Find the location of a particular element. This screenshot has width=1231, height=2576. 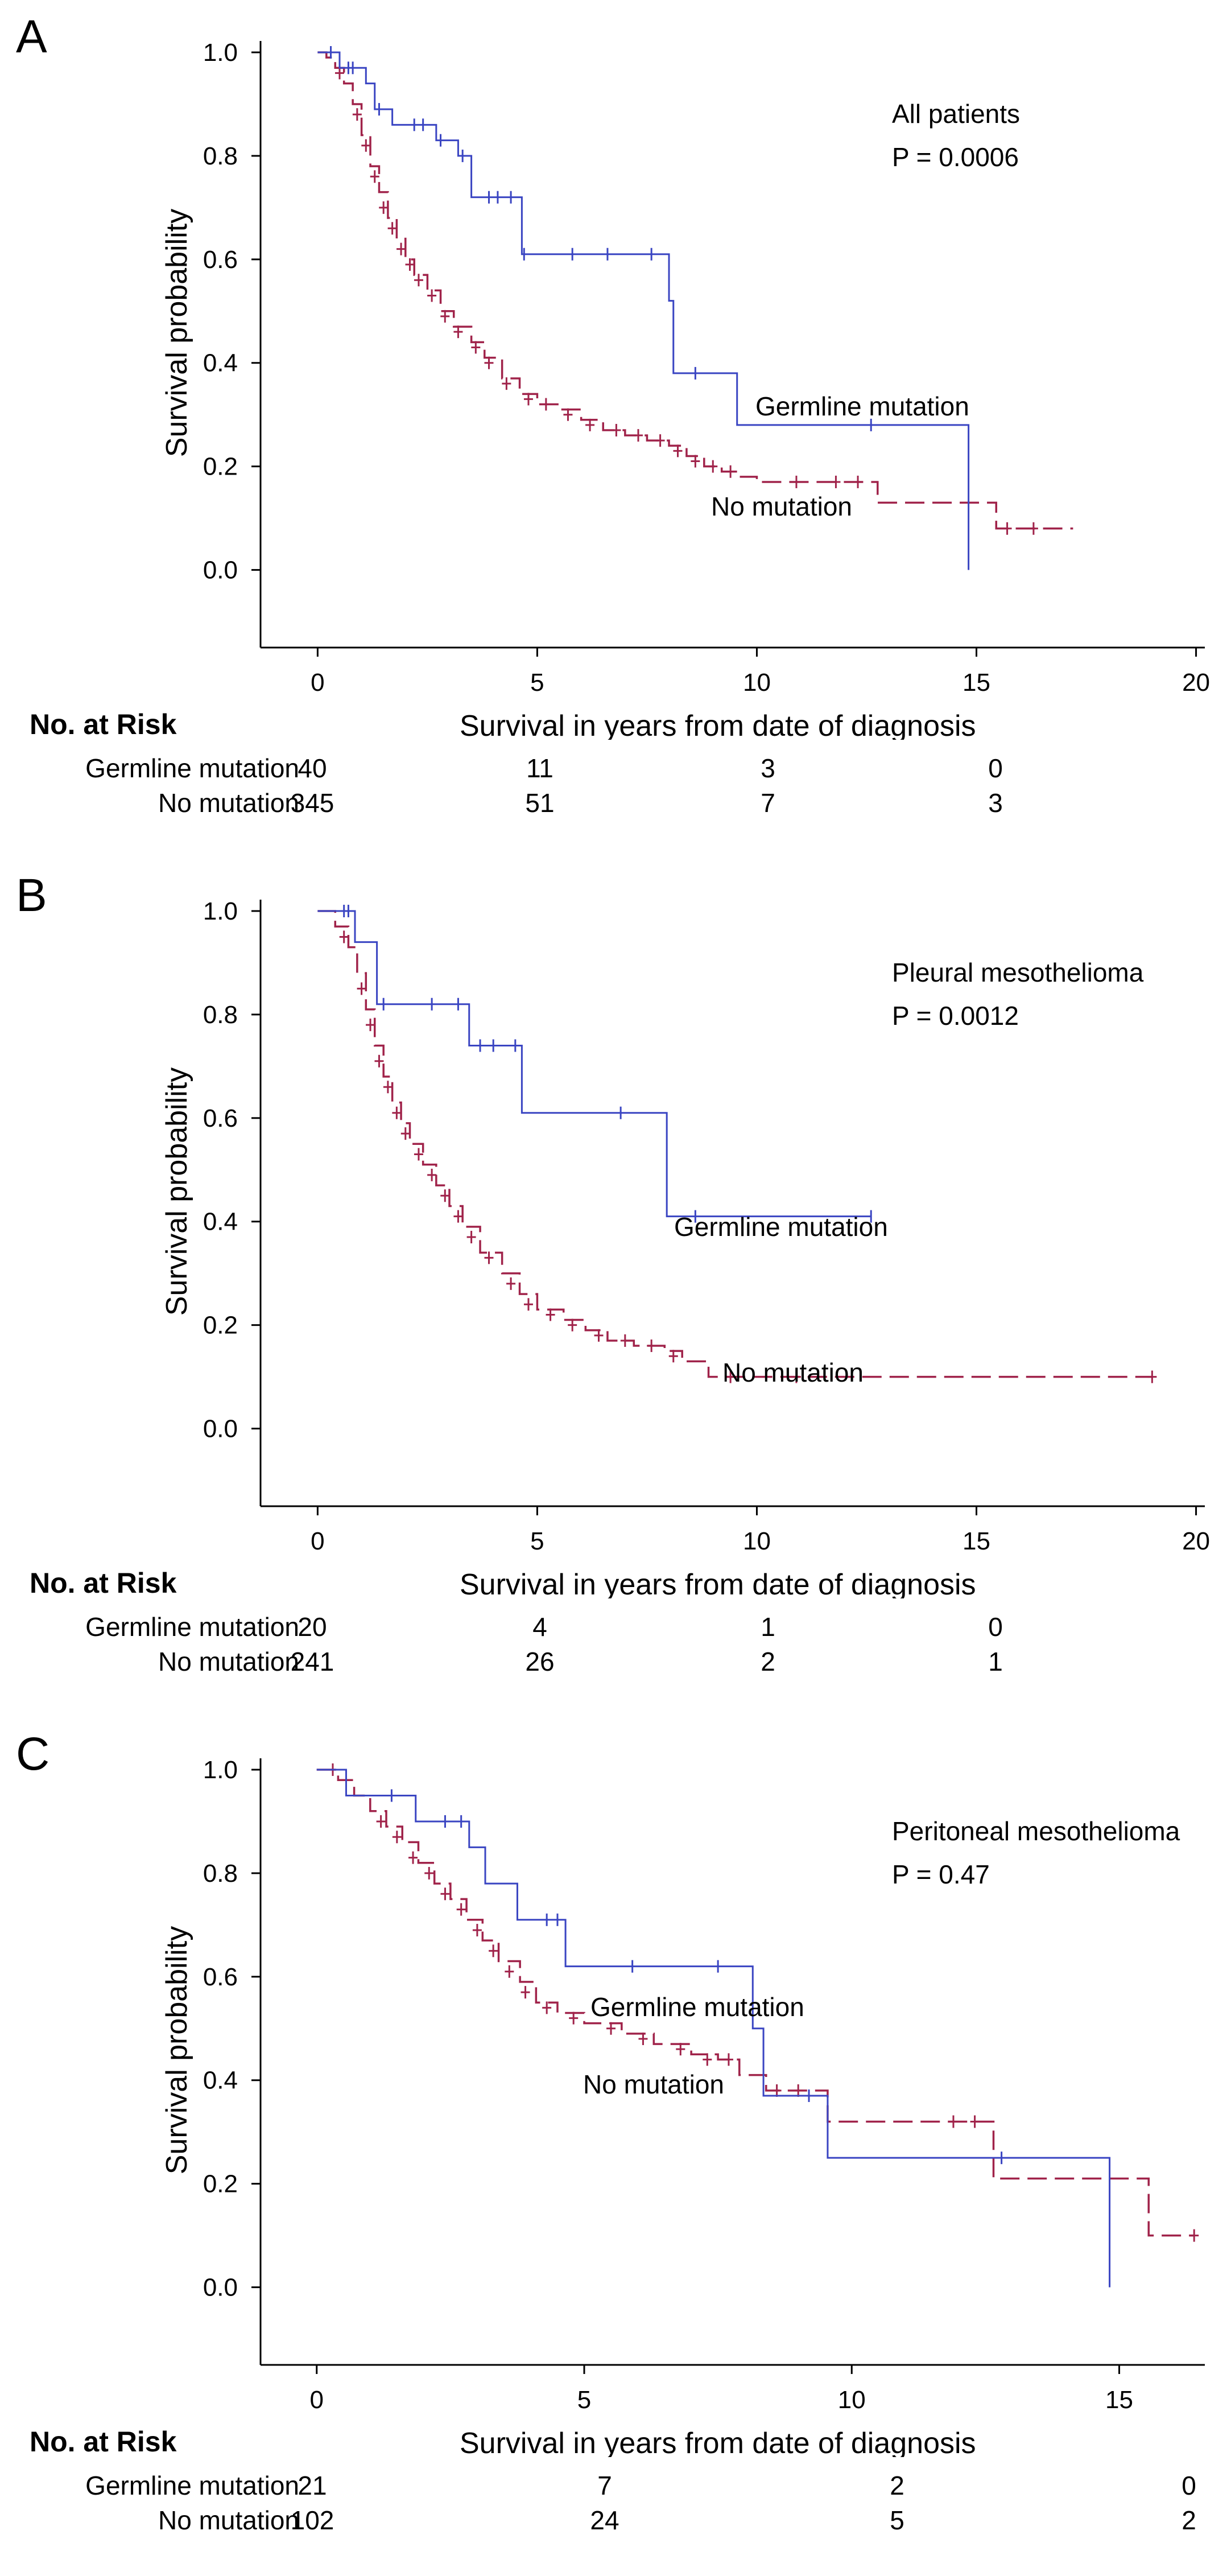

risk-count: 21 is located at coordinates (312, 2486).